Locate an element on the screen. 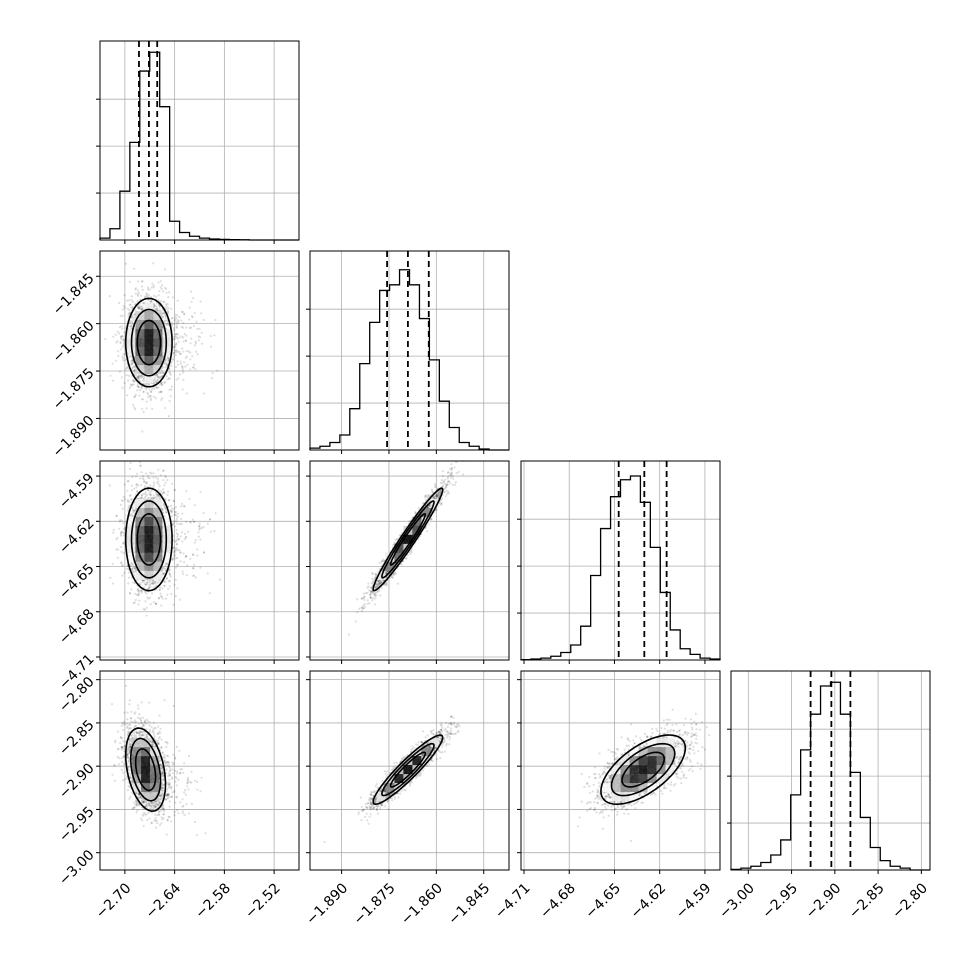  panel-3-2: −4.71 −4.68 −4.65 −4.62 −4.59 is located at coordinates (606, 796).